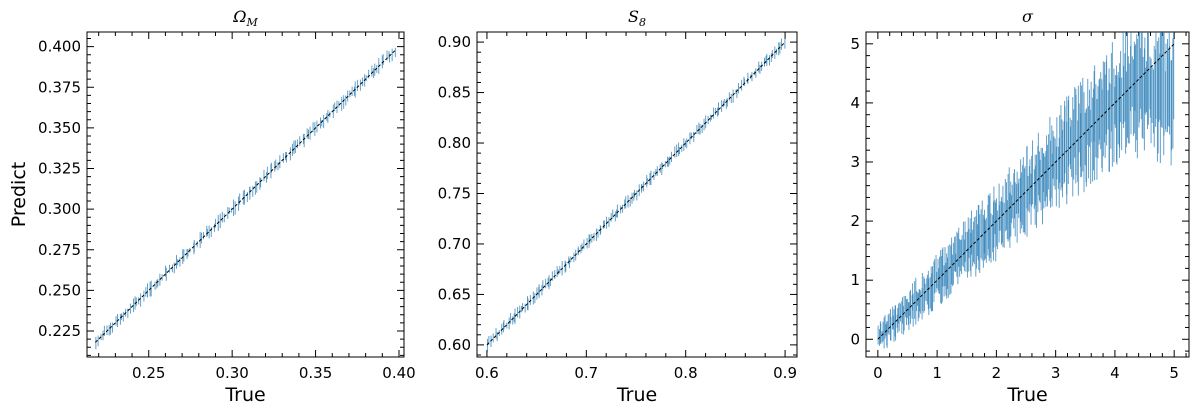  I want to click on x-tick-label: 0.6, so click(487, 373).